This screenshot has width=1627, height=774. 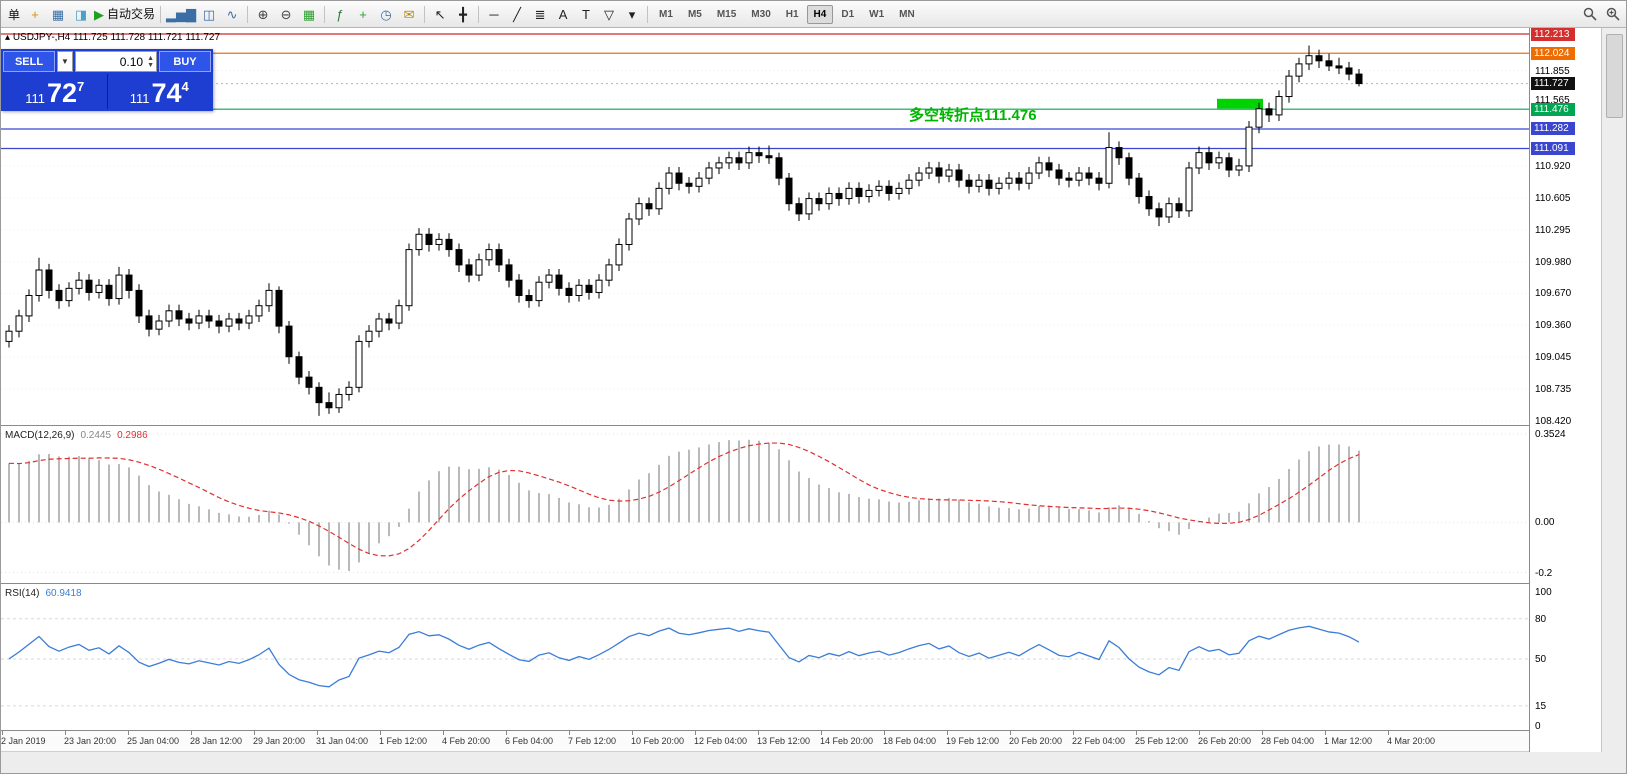 What do you see at coordinates (440, 14) in the screenshot?
I see `cursor-icon: ↖` at bounding box center [440, 14].